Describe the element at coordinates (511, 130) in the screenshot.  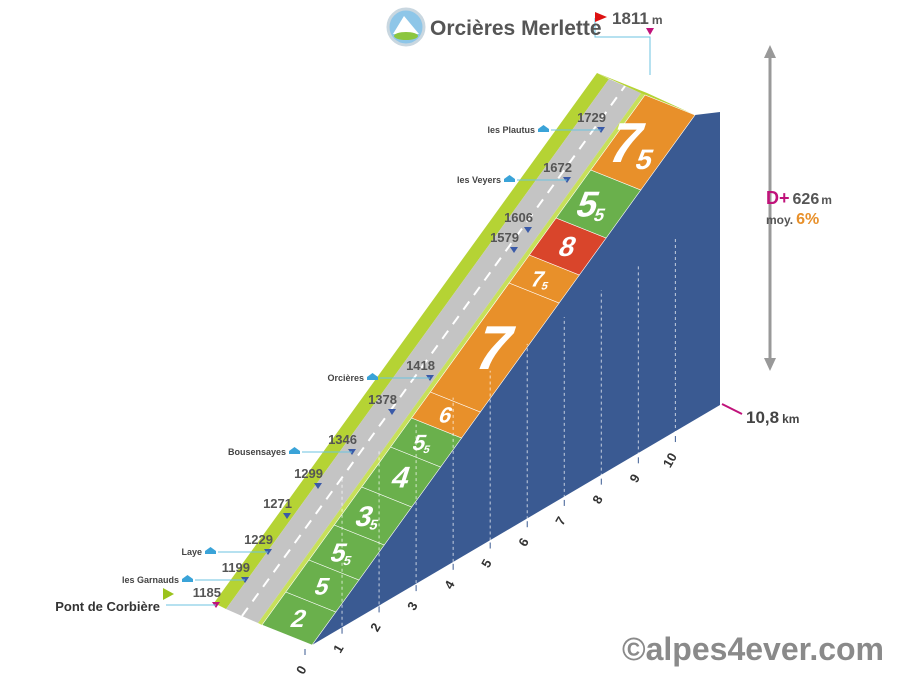
I see `waypoint-name: les Plautus` at that location.